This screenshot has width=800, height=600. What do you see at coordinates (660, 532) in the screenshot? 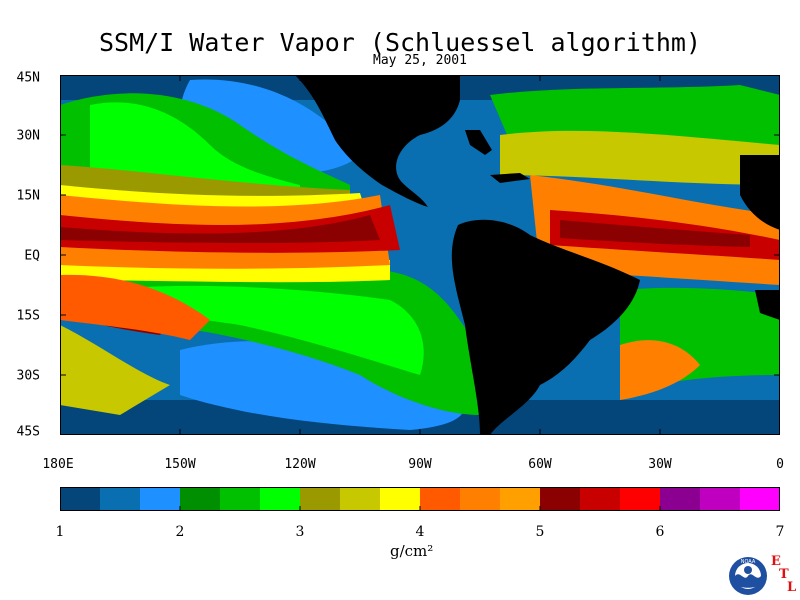
I see `colorbar-tick-6: 6` at bounding box center [660, 532].